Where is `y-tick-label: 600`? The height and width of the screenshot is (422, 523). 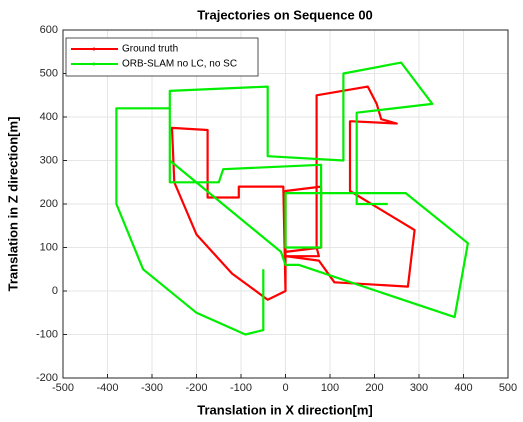
y-tick-label: 600 is located at coordinates (49, 30).